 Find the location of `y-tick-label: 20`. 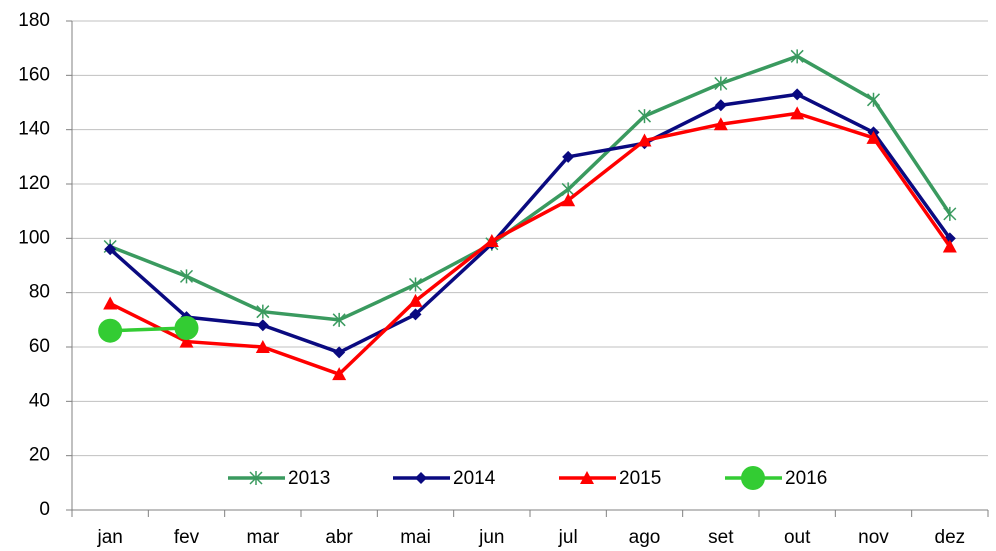

y-tick-label: 20 is located at coordinates (39, 455).